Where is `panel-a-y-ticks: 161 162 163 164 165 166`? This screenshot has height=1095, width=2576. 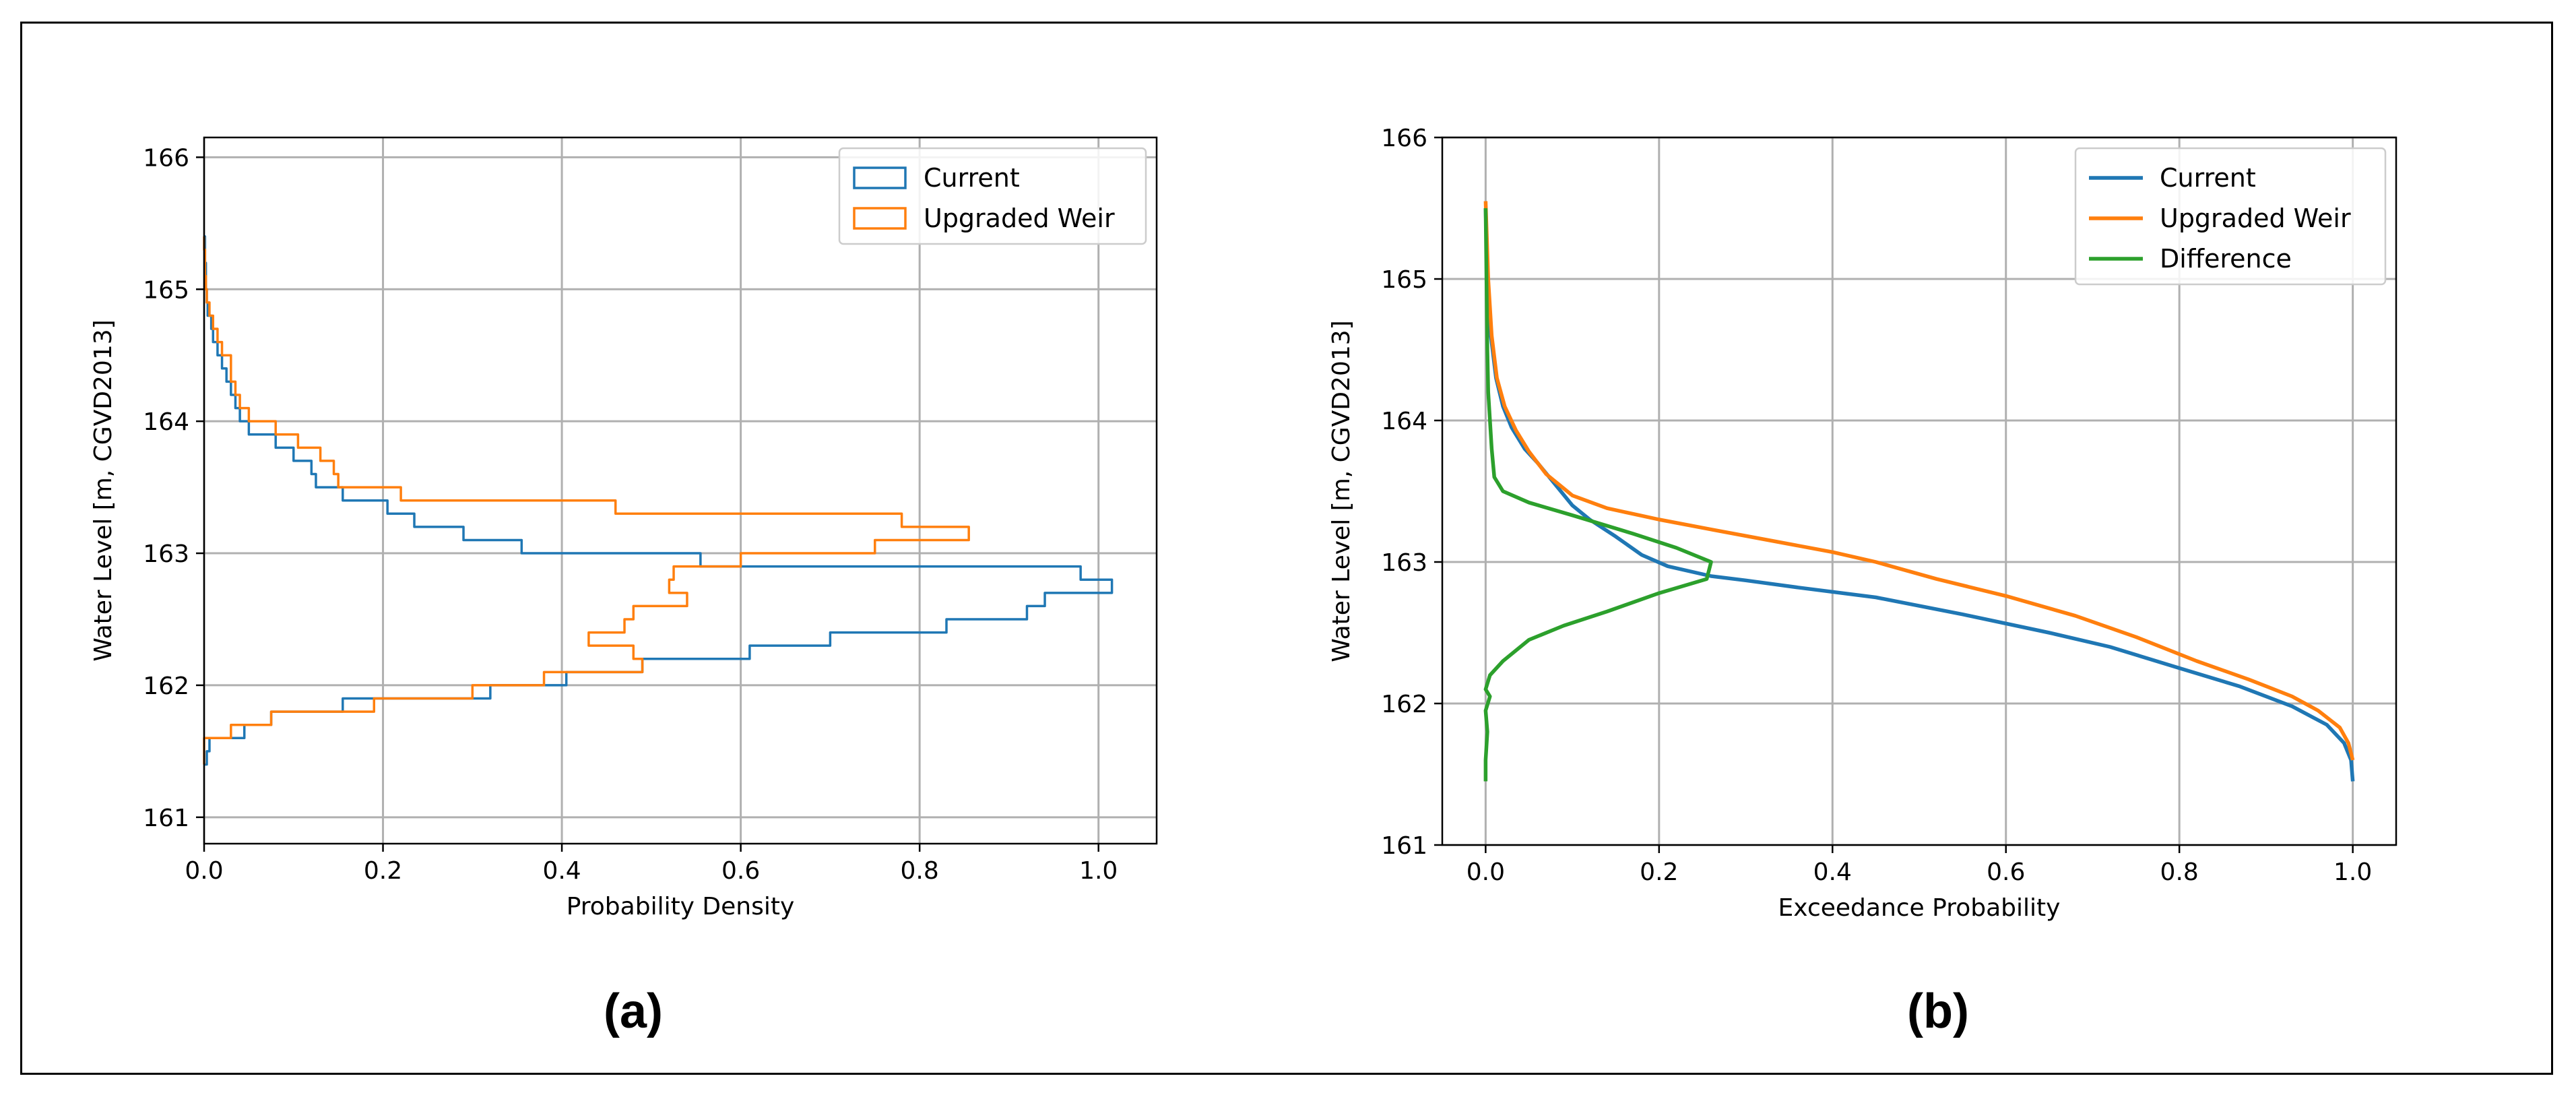 panel-a-y-ticks: 161 162 163 164 165 166 is located at coordinates (174, 488).